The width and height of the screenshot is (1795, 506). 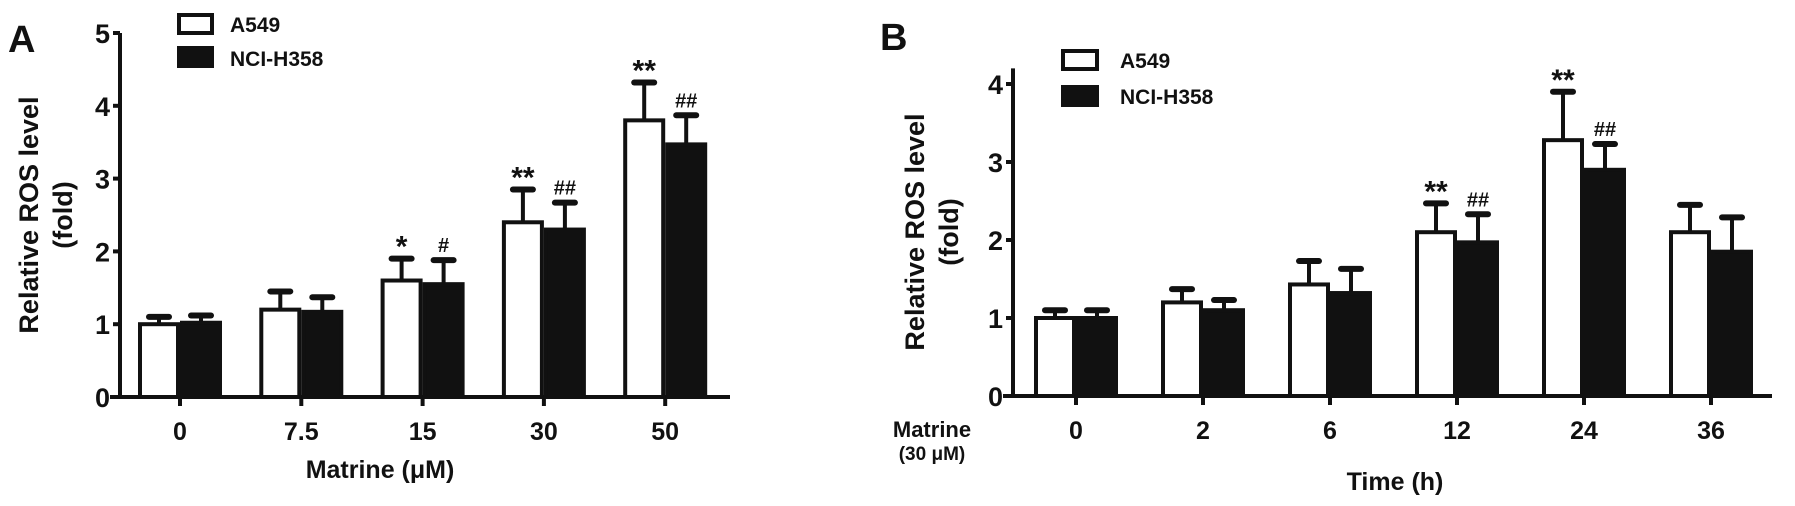 I want to click on y-axis-label-b: Relative ROS level, so click(x=915, y=231).